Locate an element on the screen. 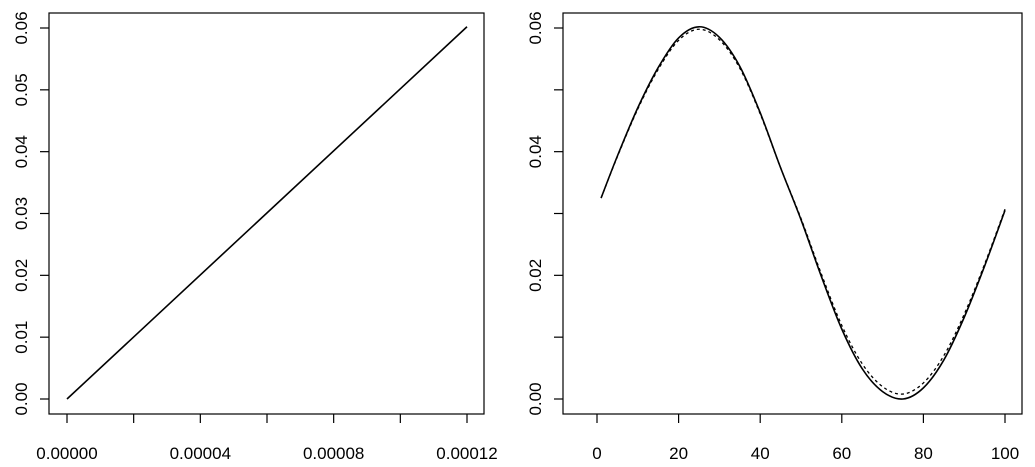  x-tick-label: 100 is located at coordinates (1005, 453).